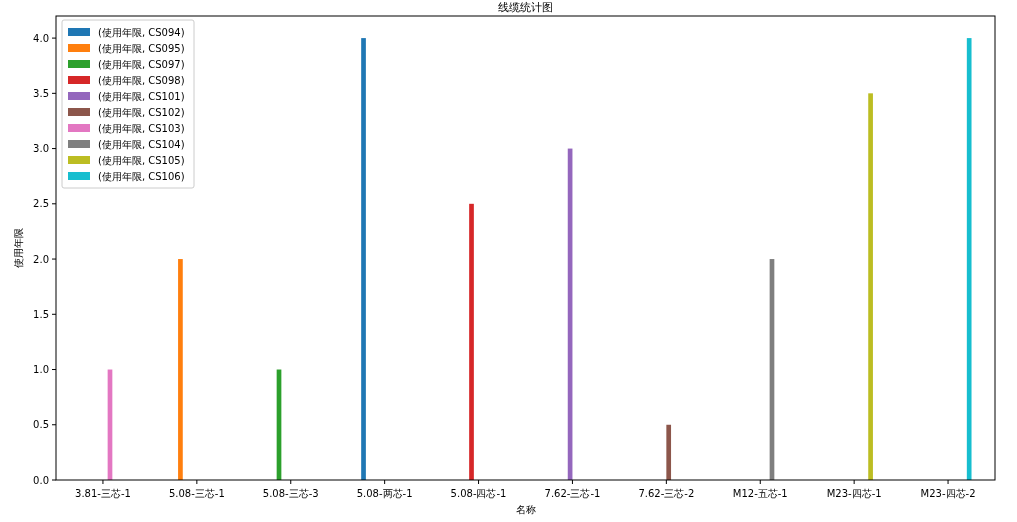 This screenshot has height=522, width=1017. Describe the element at coordinates (41, 204) in the screenshot. I see `y-tick-label: 2.5` at that location.